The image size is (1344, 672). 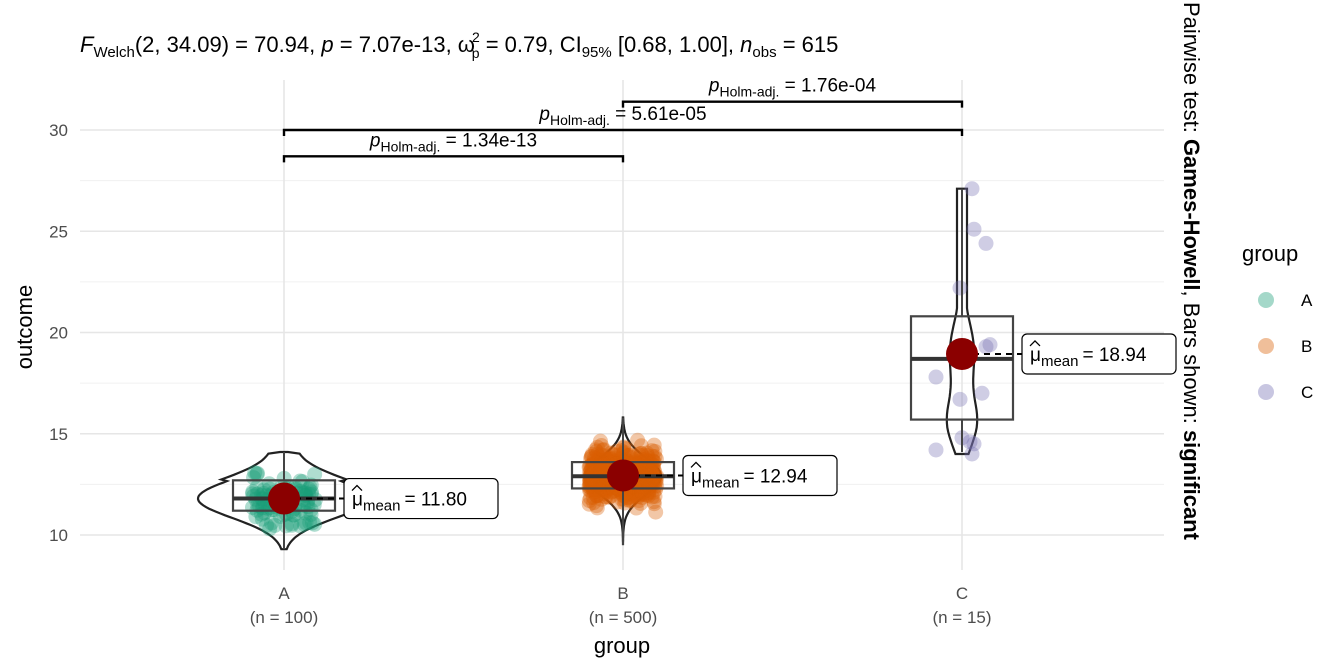 What do you see at coordinates (749, 478) in the screenshot?
I see `mean-label-b: μmean = 12.94` at bounding box center [749, 478].